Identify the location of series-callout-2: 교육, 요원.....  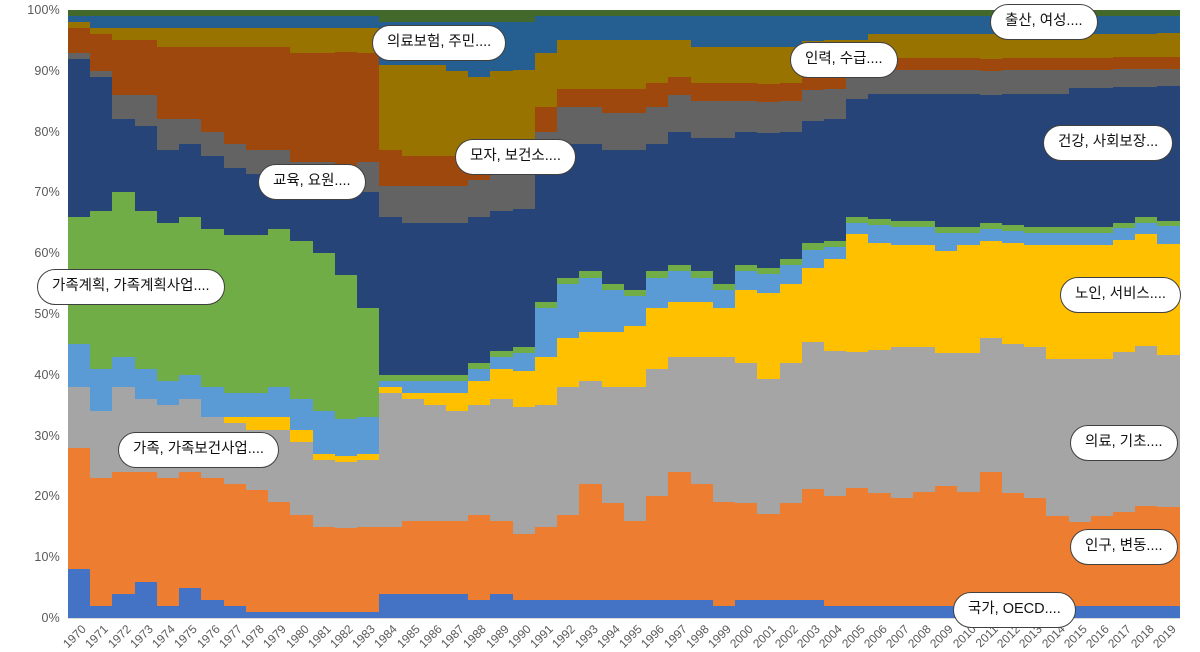
(312, 182).